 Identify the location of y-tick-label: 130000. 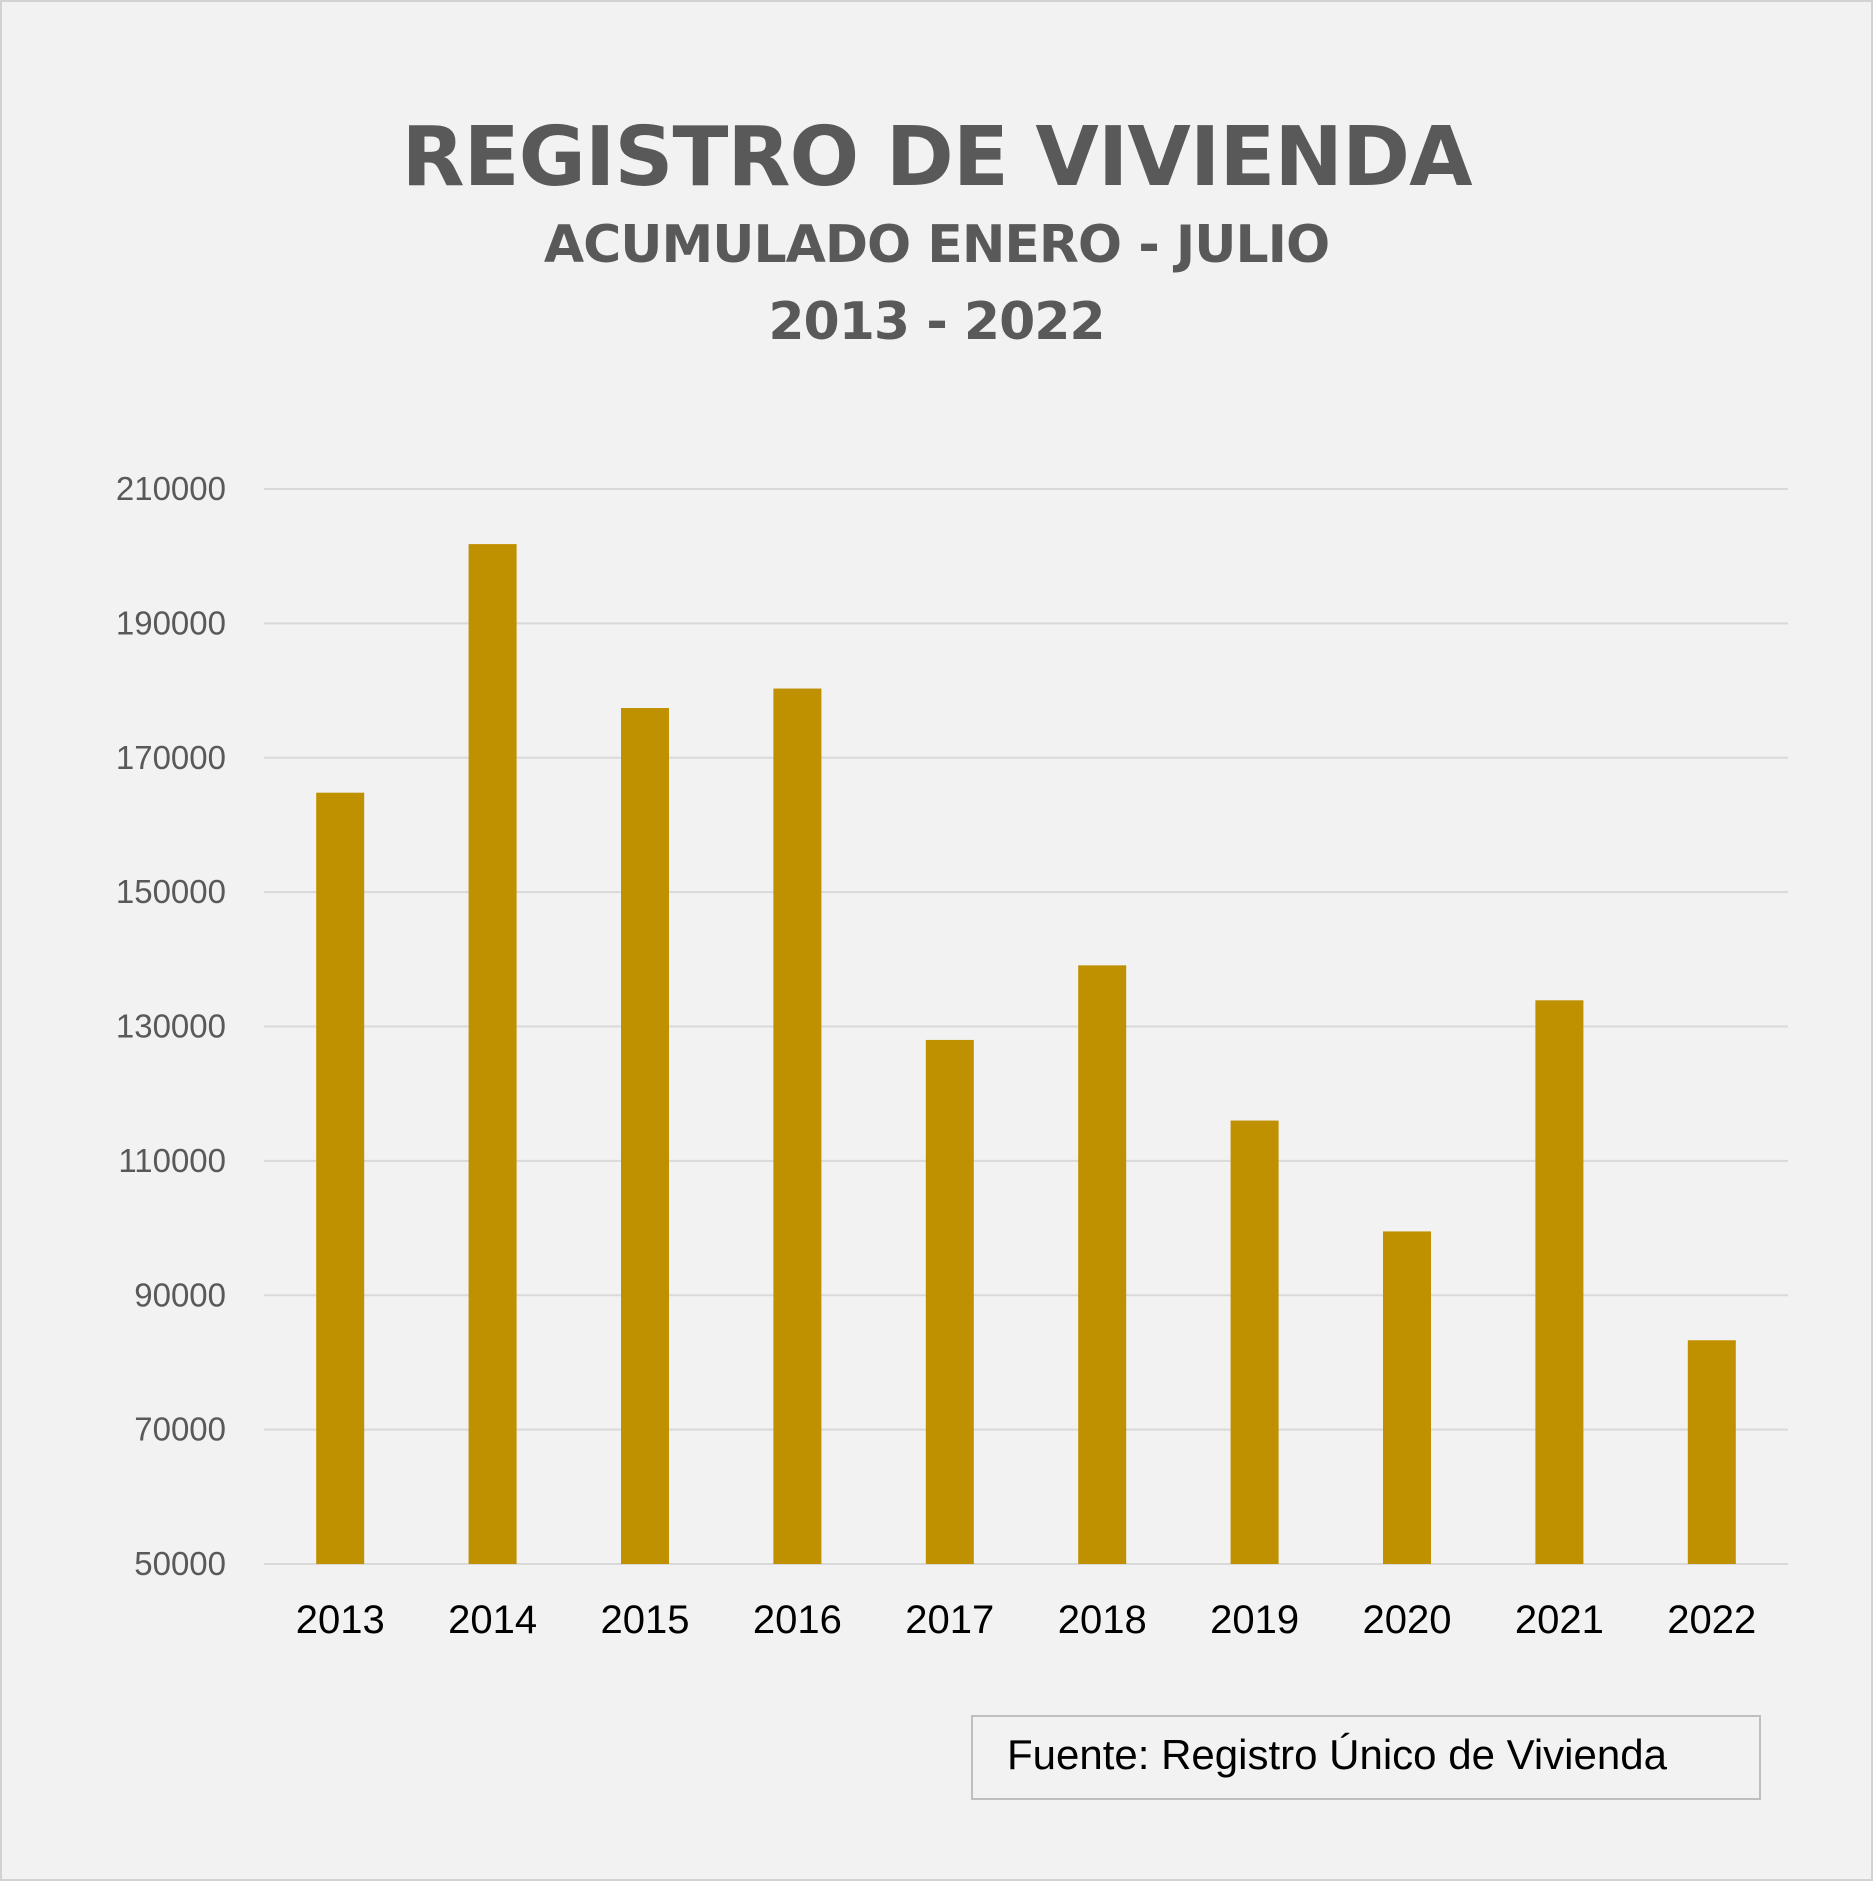
(171, 1026).